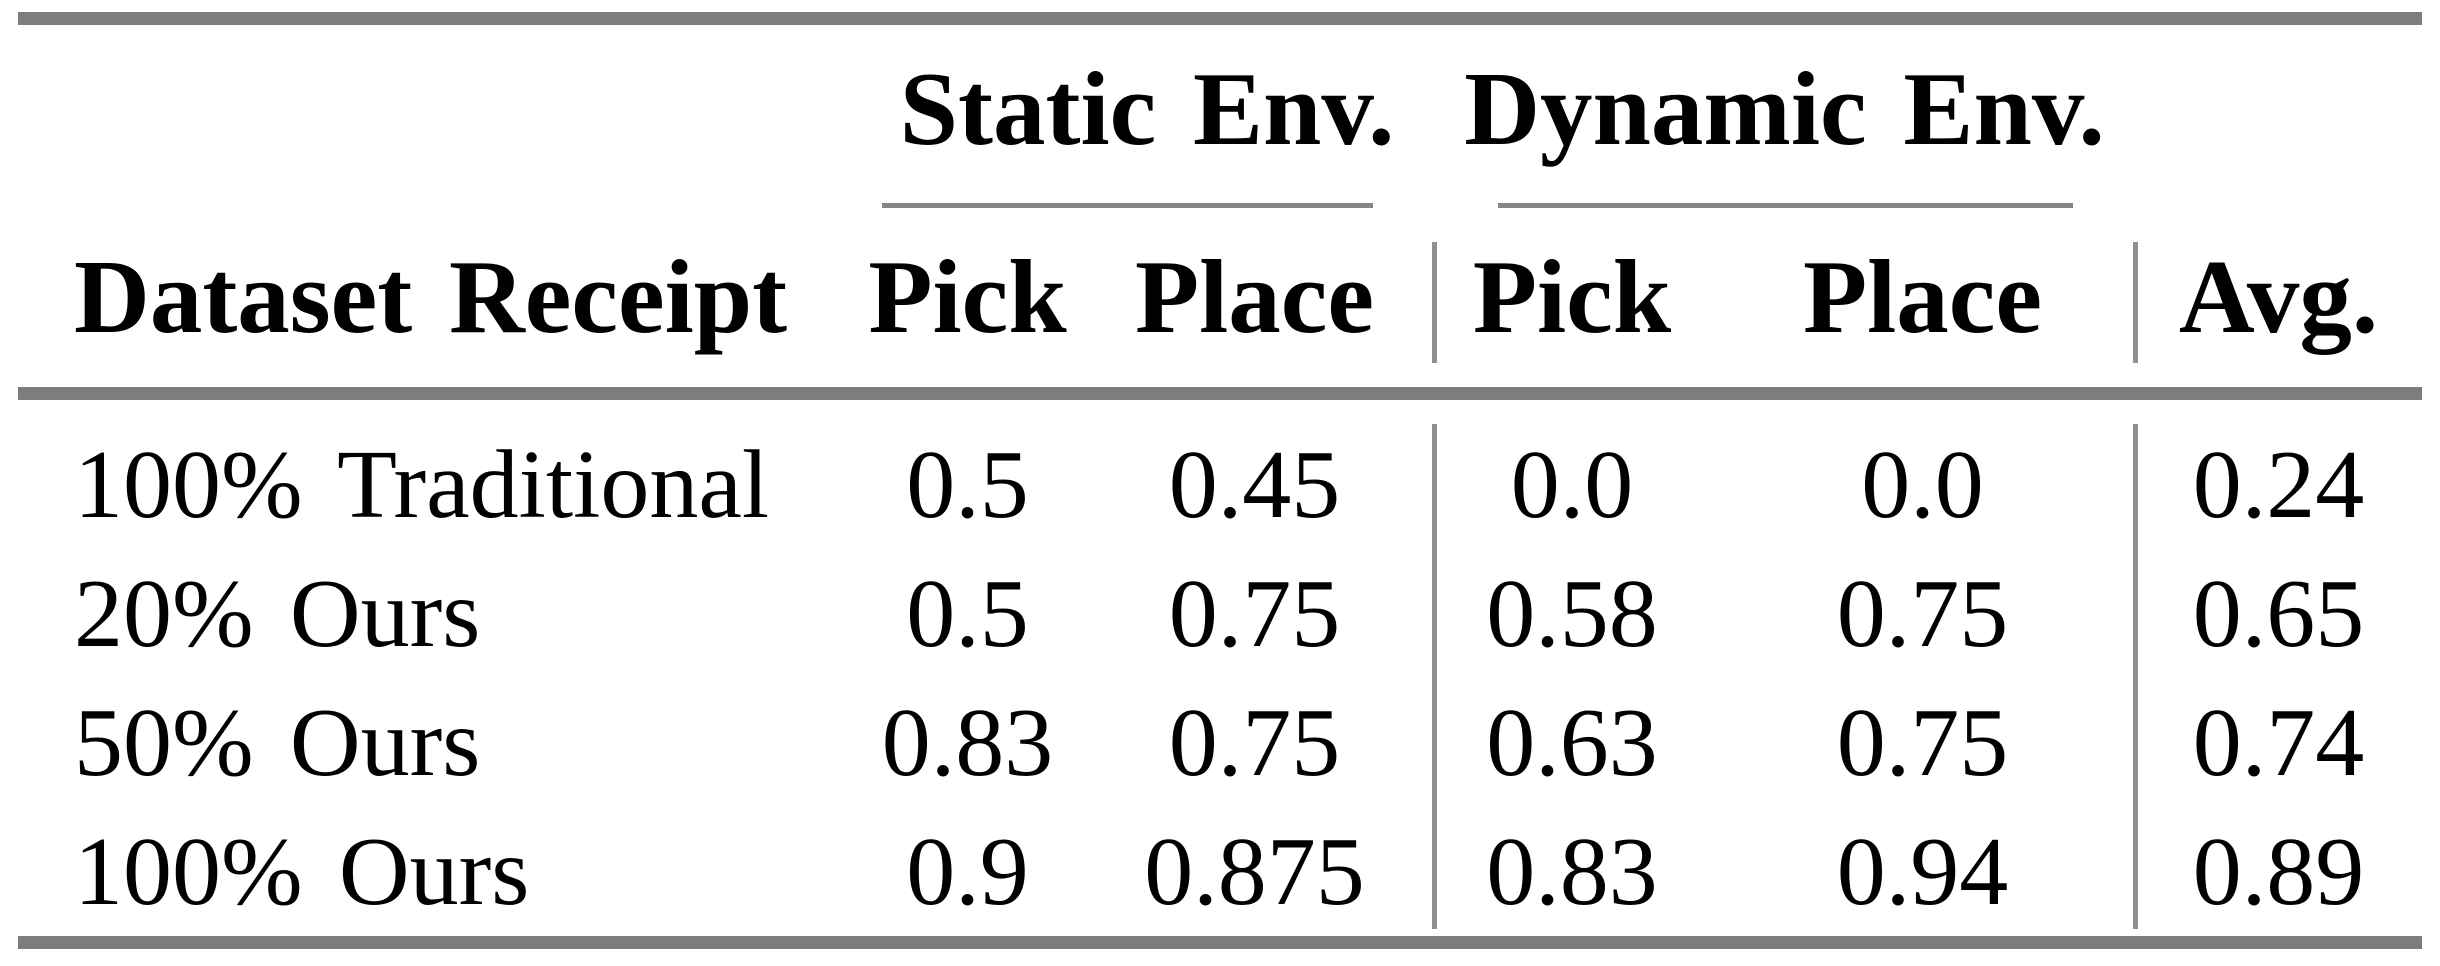  Describe the element at coordinates (1220, 393) in the screenshot. I see `header-bottom-rule` at that location.